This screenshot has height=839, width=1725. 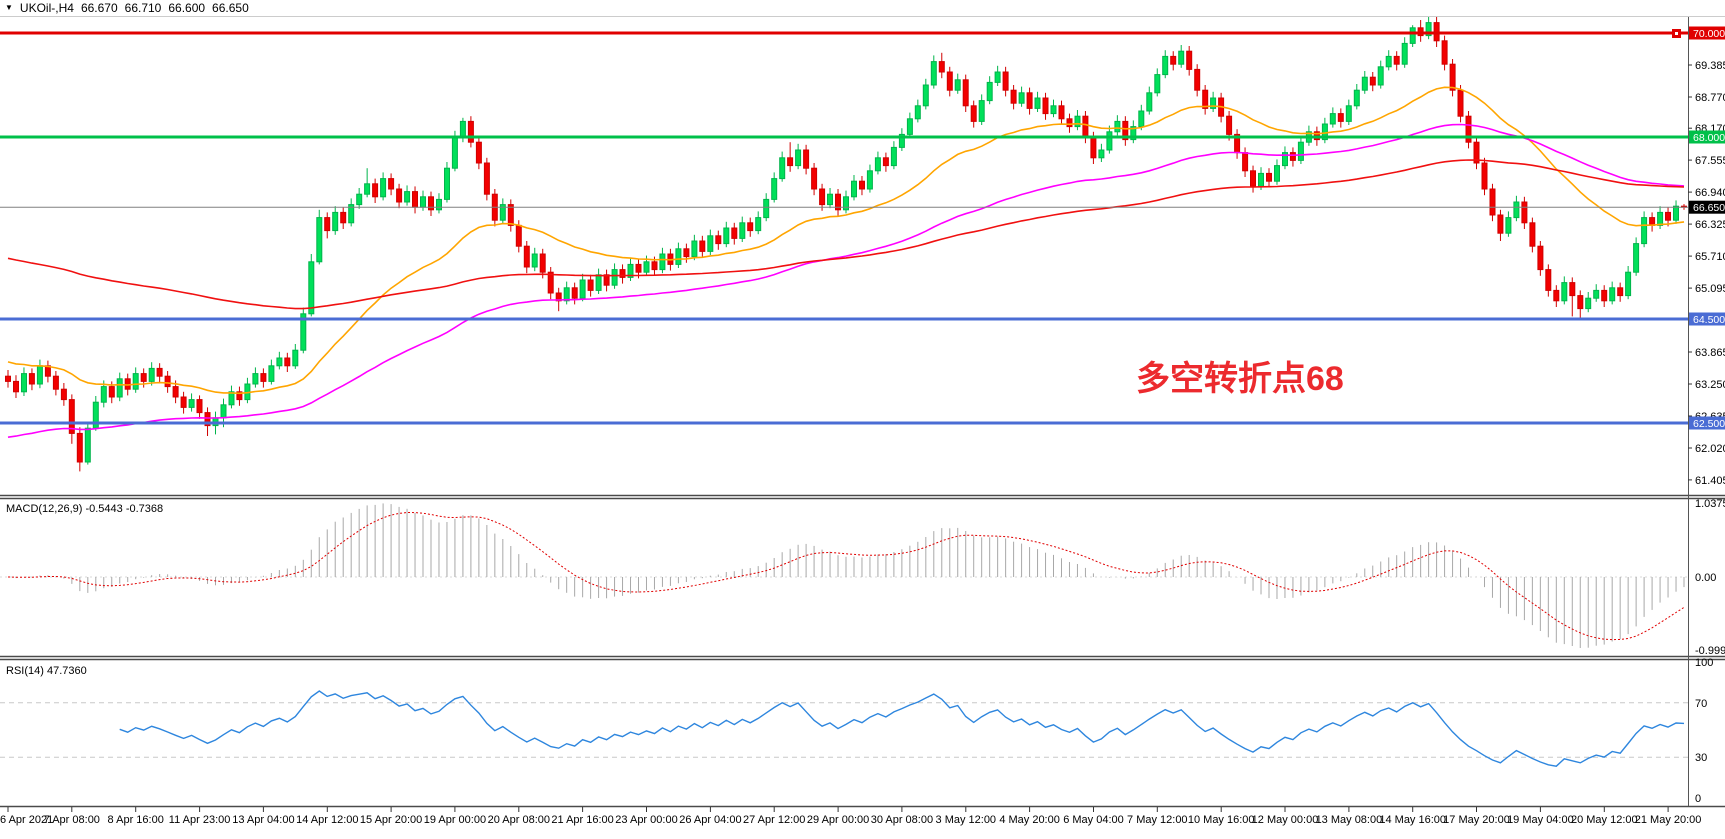 I want to click on date-tick-label: 14 Apr 12:00, so click(x=327, y=820).